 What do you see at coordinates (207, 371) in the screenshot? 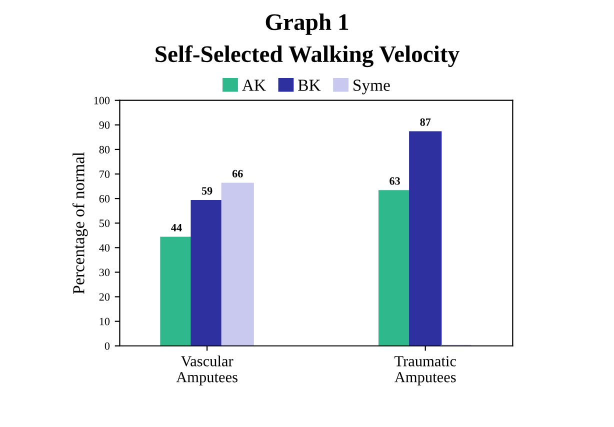
I see `x-tick-label: Vascular Amputees` at bounding box center [207, 371].